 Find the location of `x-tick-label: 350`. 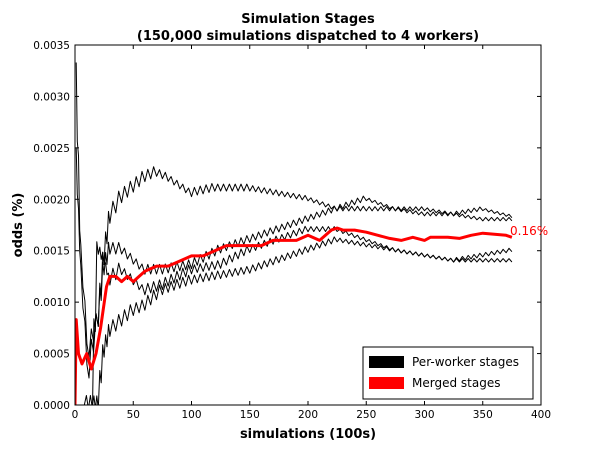

x-tick-label: 350 is located at coordinates (483, 415).